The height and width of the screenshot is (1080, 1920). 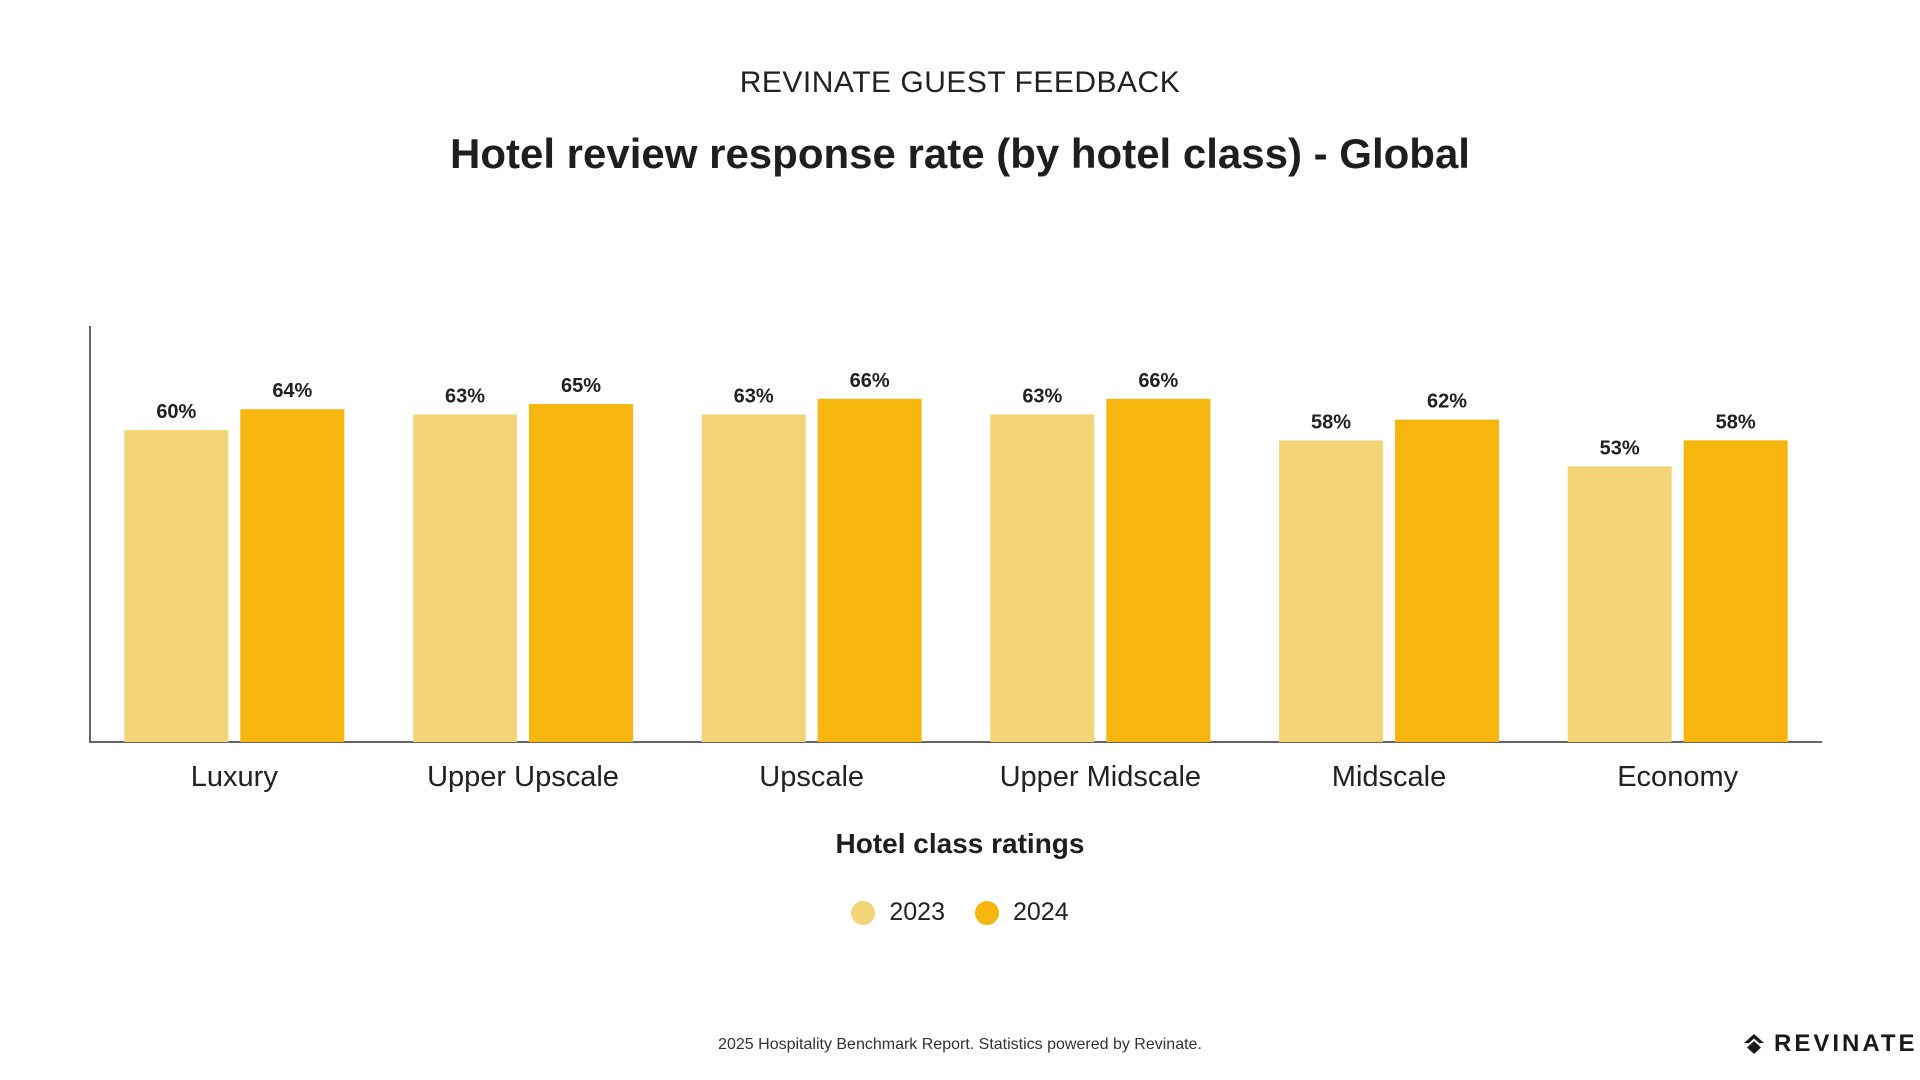 What do you see at coordinates (1754, 1044) in the screenshot?
I see `revinate-logo-icon` at bounding box center [1754, 1044].